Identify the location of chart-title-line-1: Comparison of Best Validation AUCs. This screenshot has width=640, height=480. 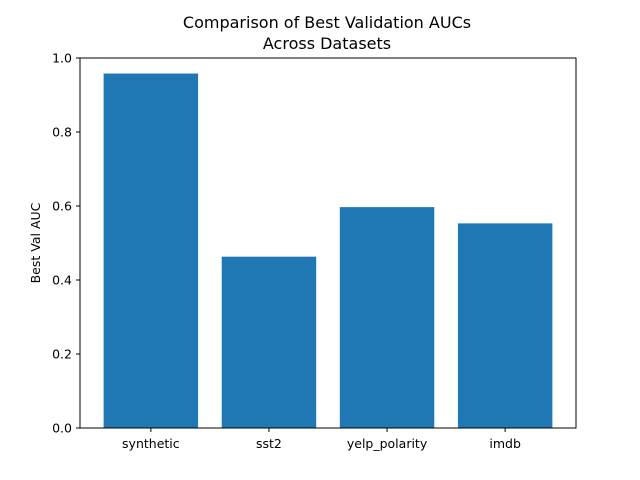
(327, 22).